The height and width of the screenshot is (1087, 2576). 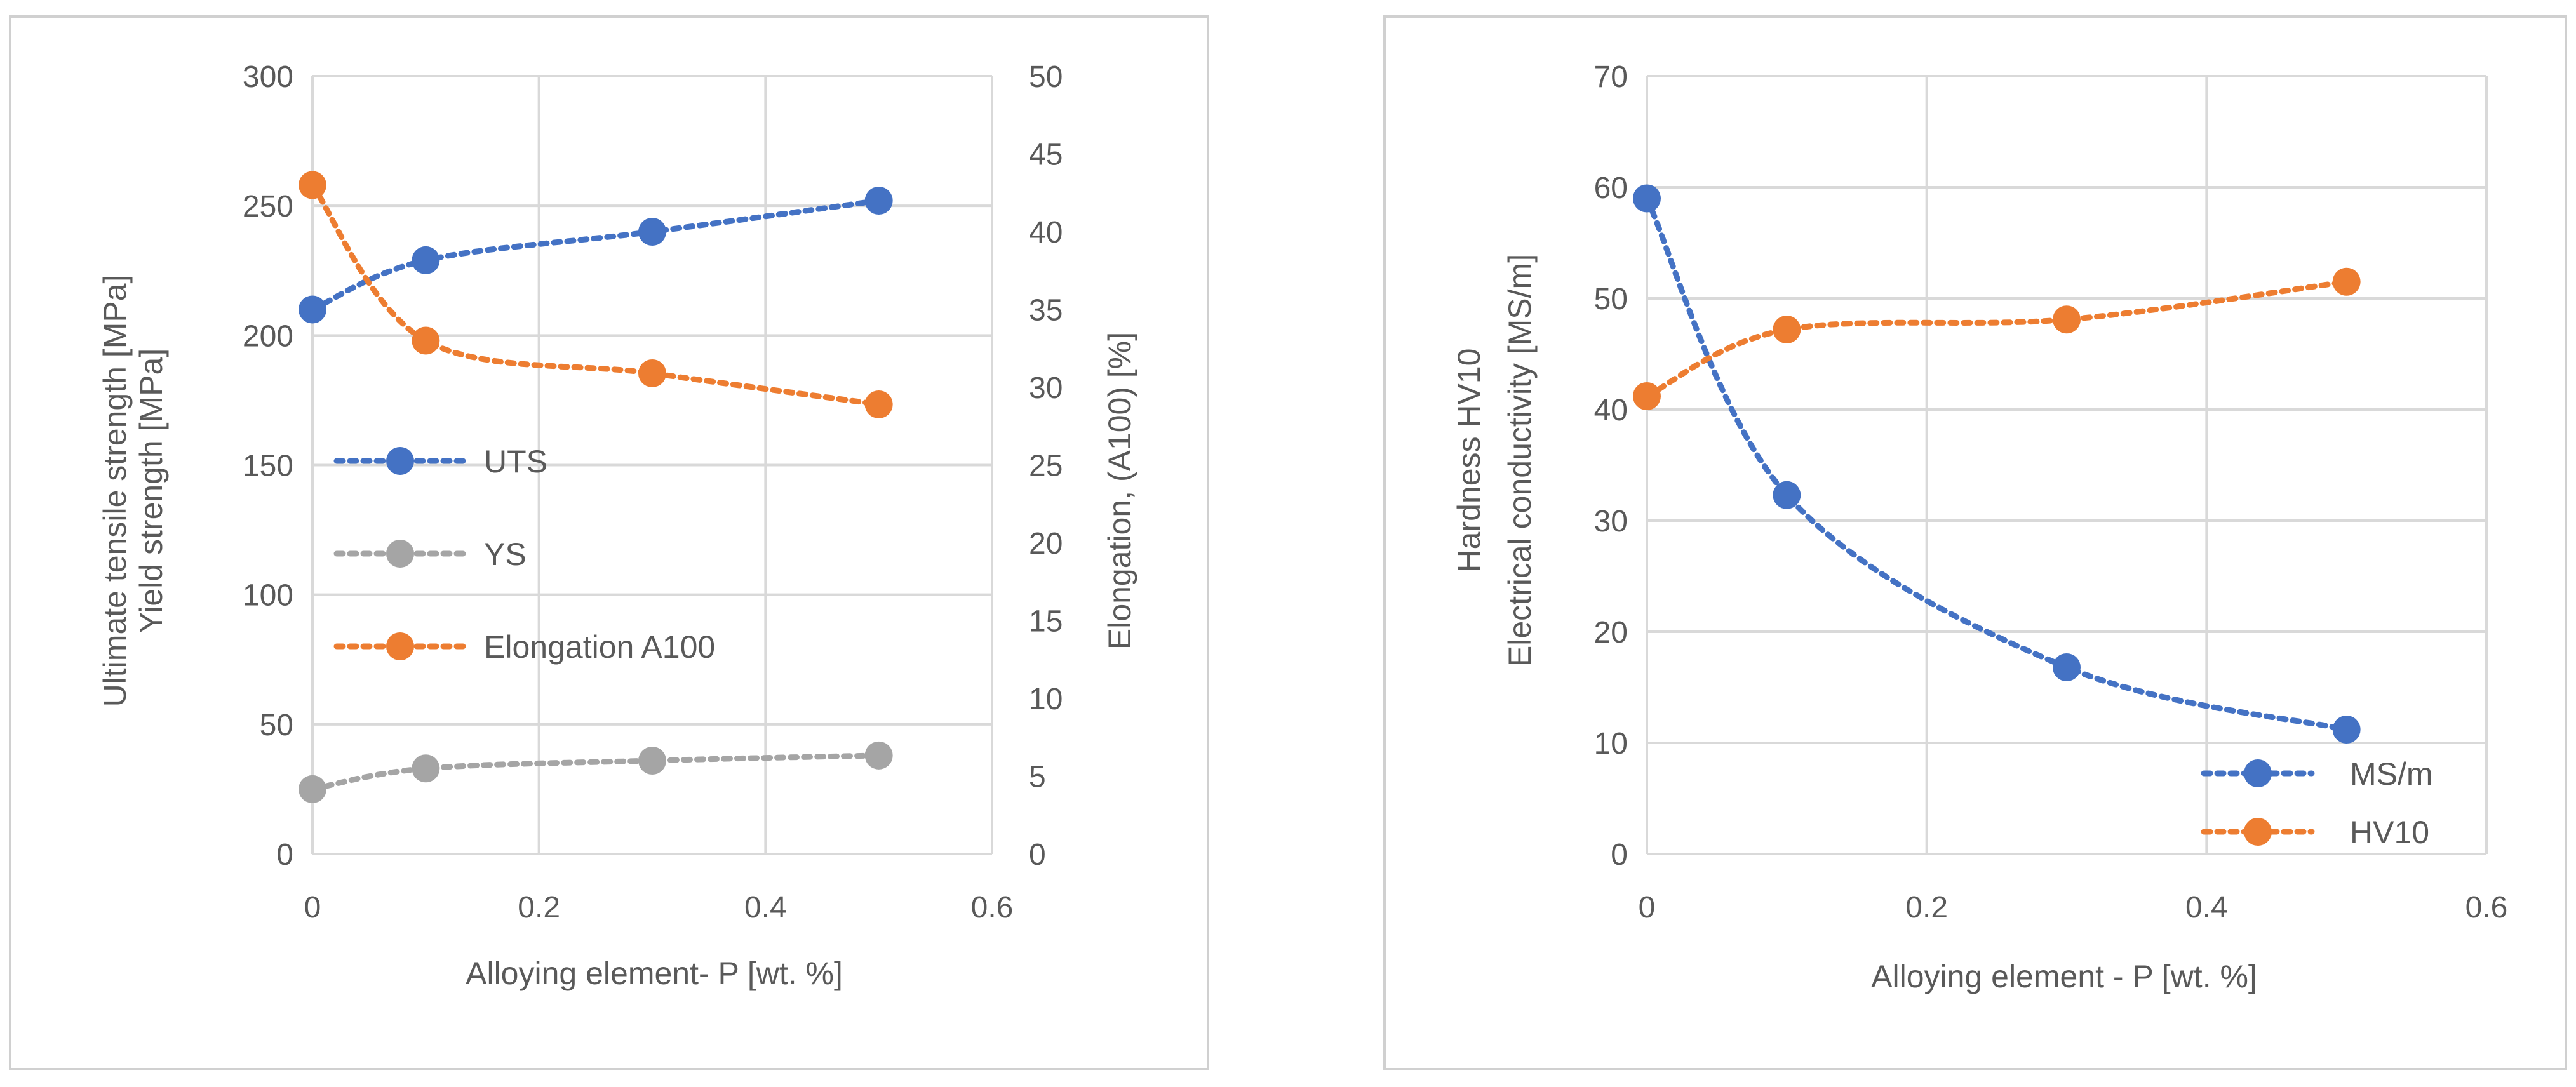 I want to click on y2-tick-label: 50, so click(x=1046, y=77).